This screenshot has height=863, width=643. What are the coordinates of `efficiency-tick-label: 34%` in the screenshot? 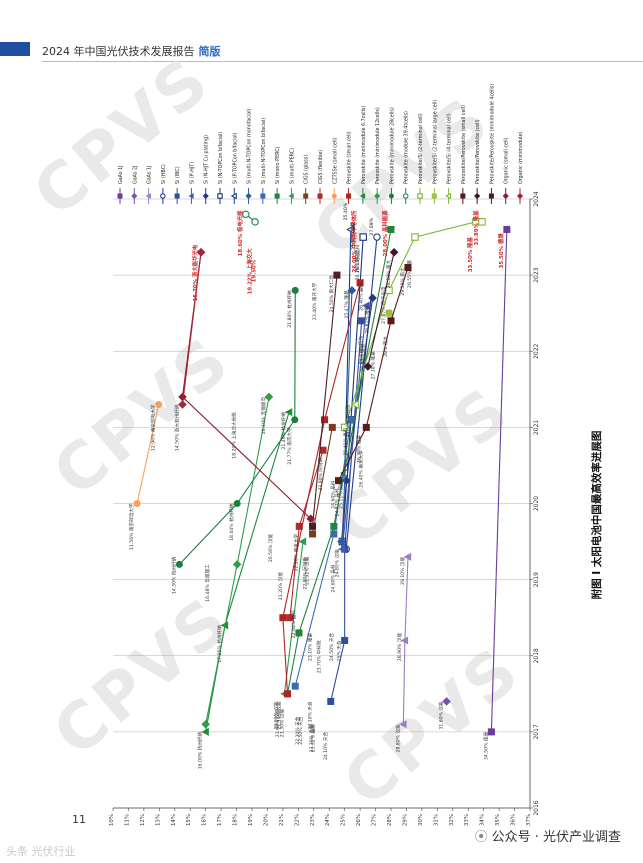 It's located at (483, 820).